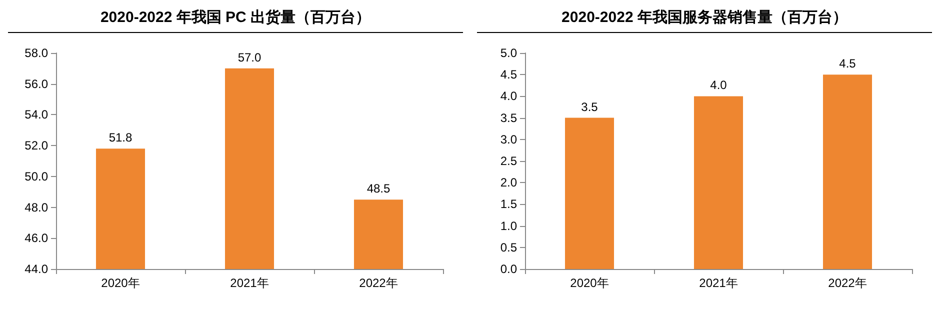  I want to click on data-label: 4.0, so click(719, 85).